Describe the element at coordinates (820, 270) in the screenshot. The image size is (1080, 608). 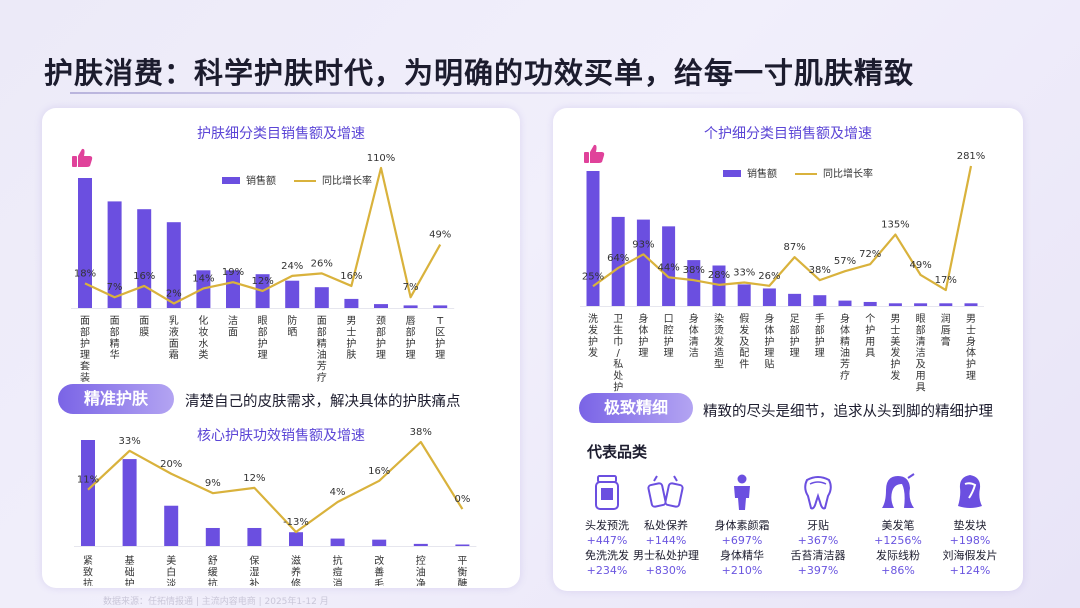
I see `growth-data-label: 38%` at that location.